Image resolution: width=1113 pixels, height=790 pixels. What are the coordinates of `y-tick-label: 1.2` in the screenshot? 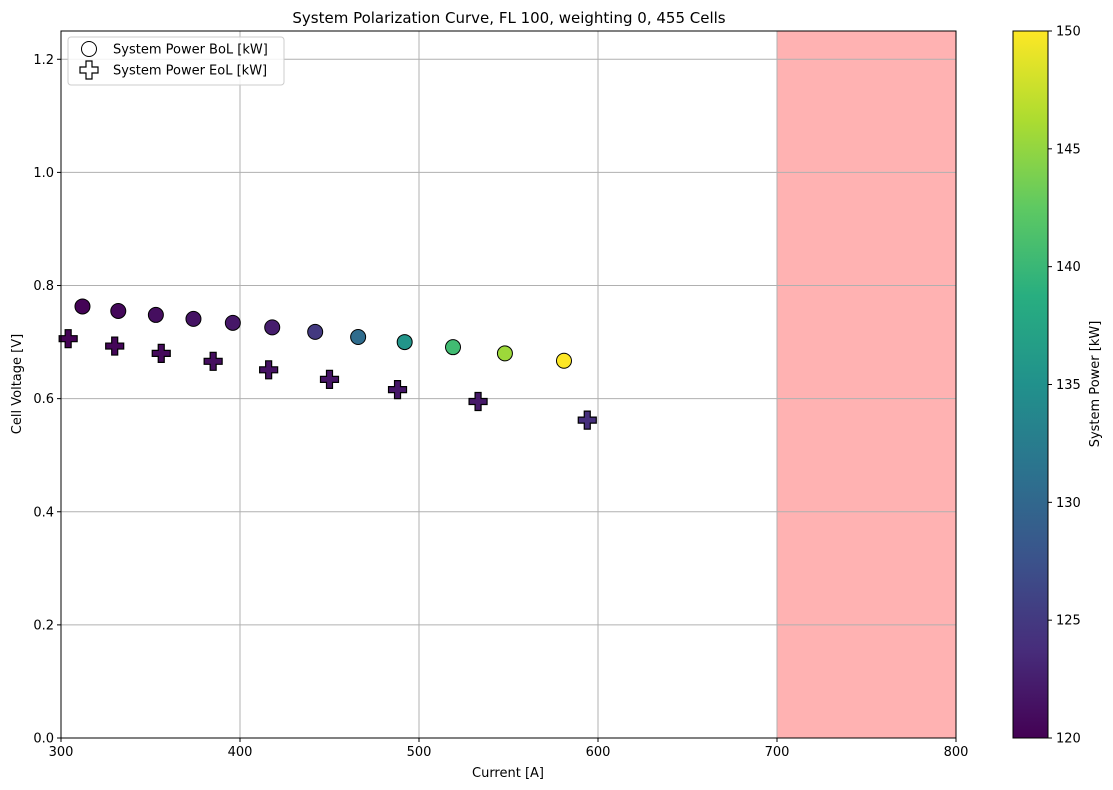 It's located at (43, 60).